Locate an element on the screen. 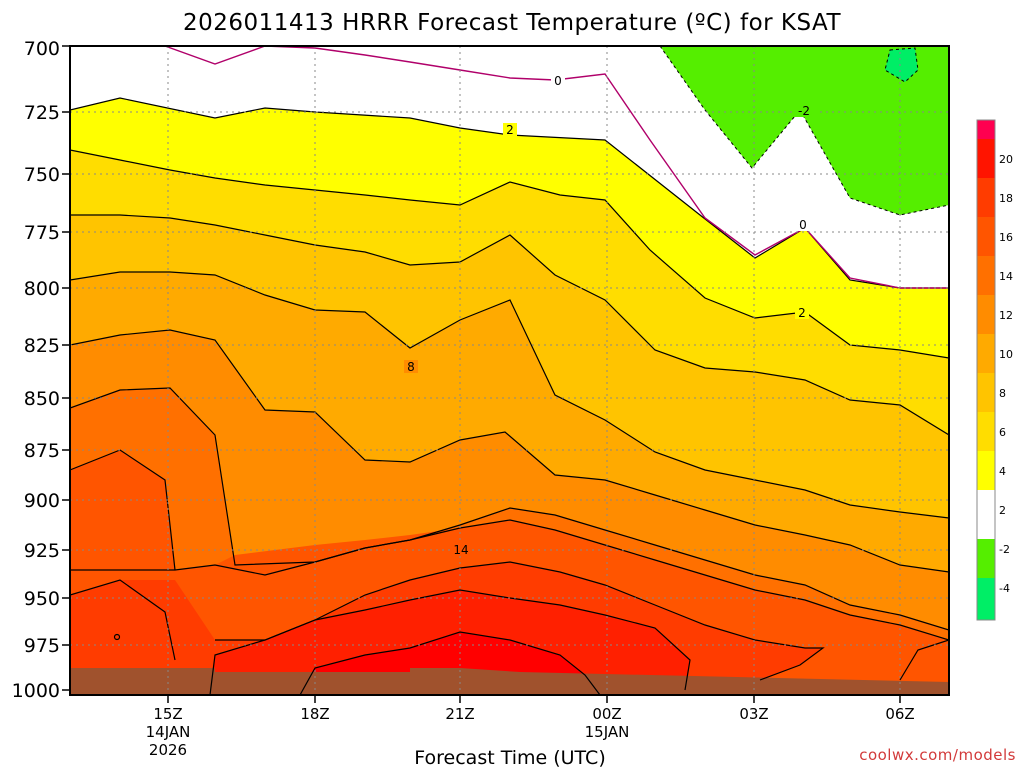 The width and height of the screenshot is (1024, 768). colorbar-label: 20 is located at coordinates (1006, 159).